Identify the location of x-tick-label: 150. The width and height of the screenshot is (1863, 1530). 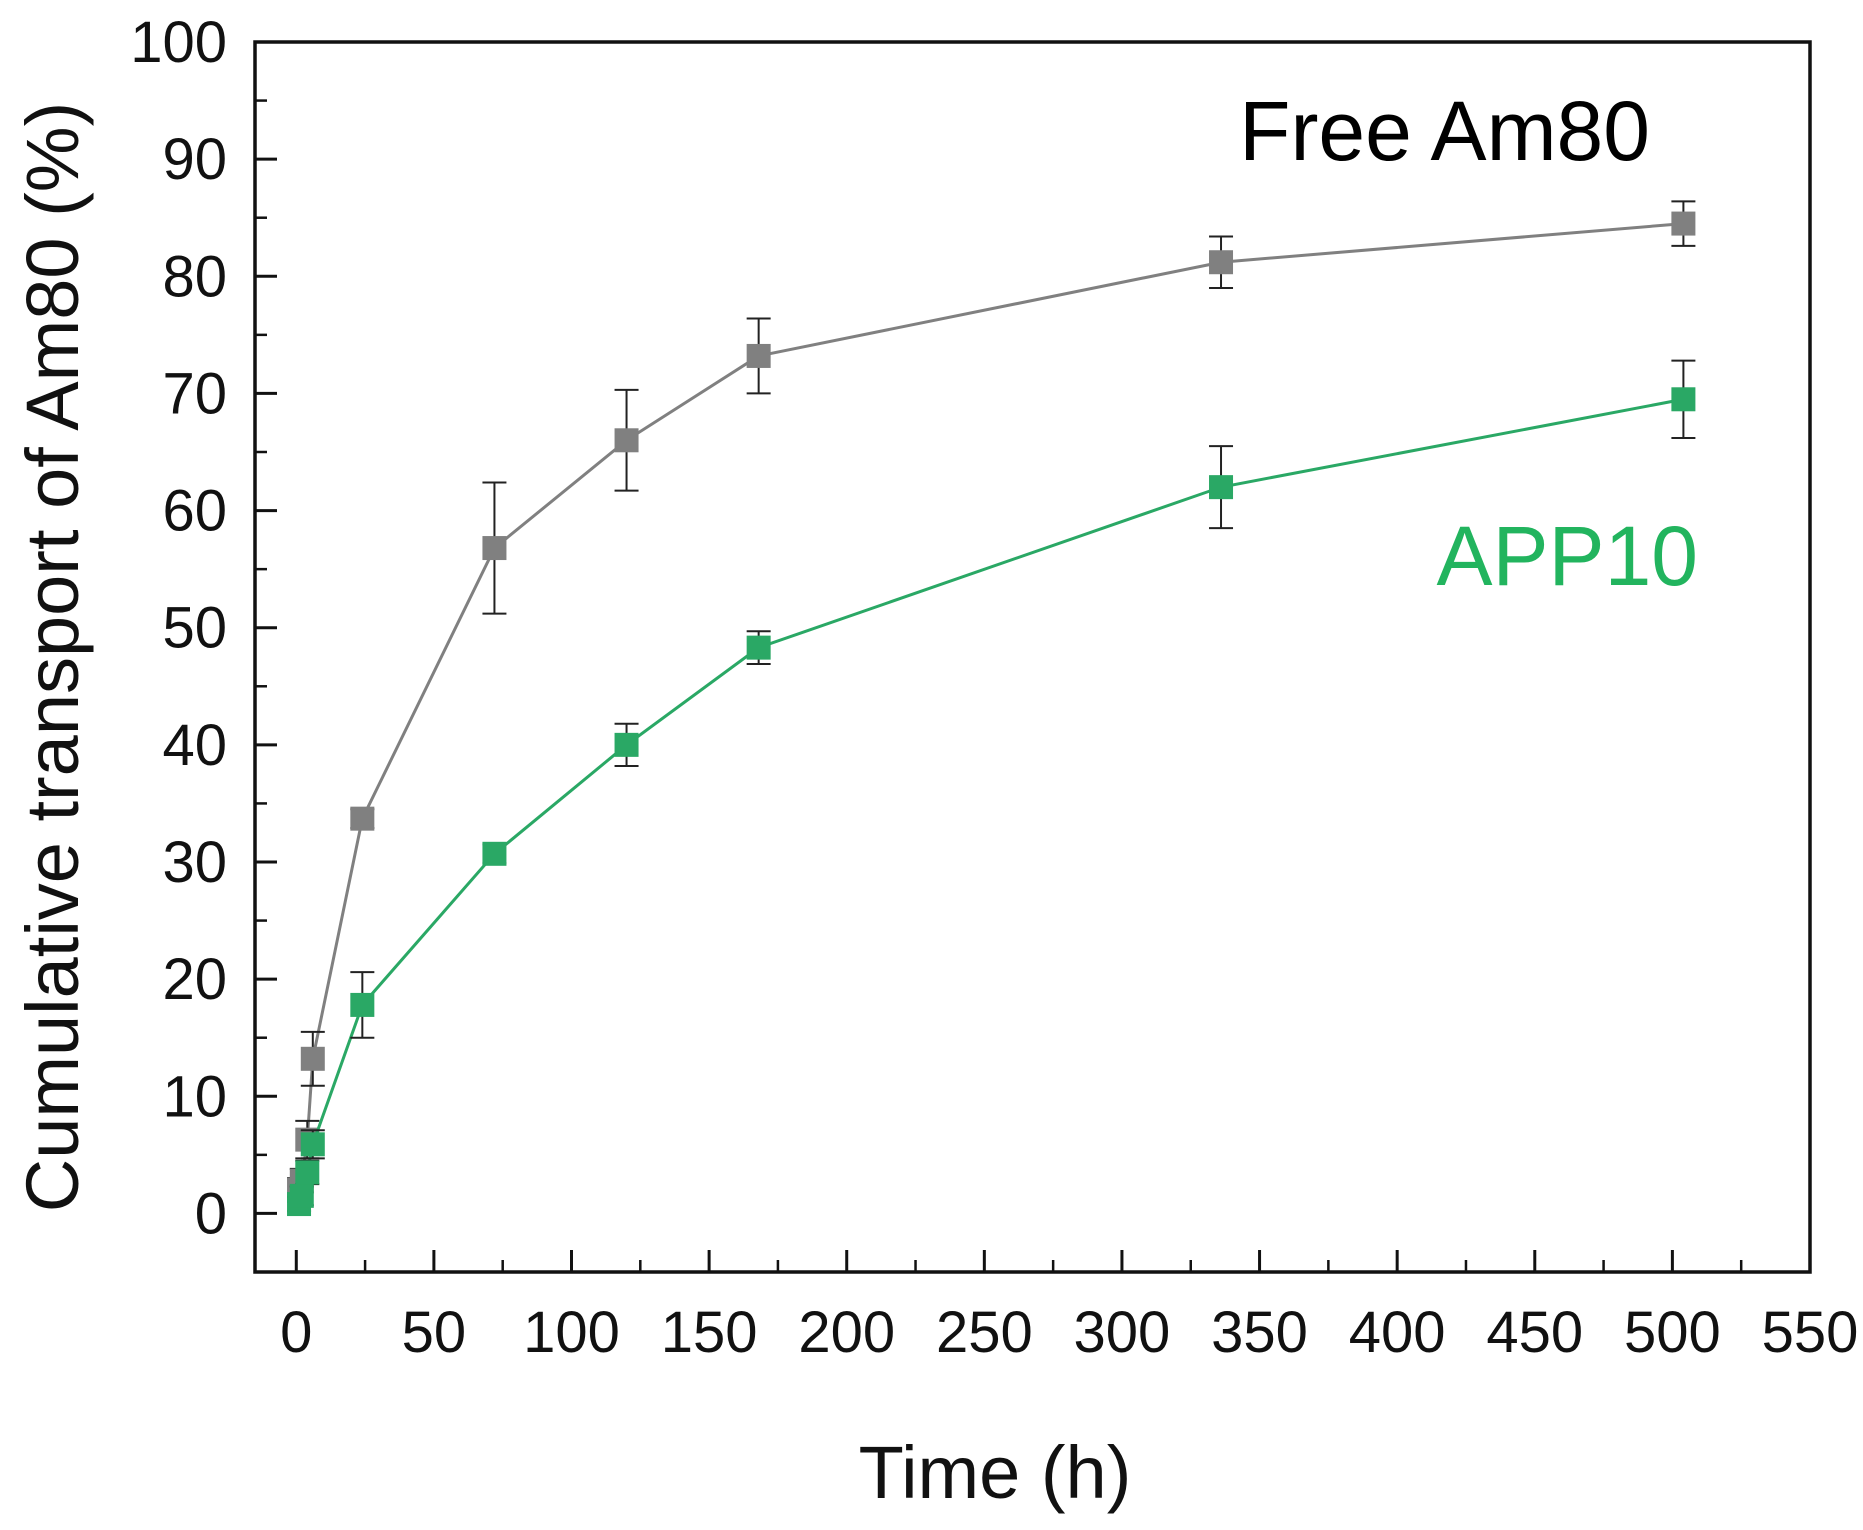
(709, 1332).